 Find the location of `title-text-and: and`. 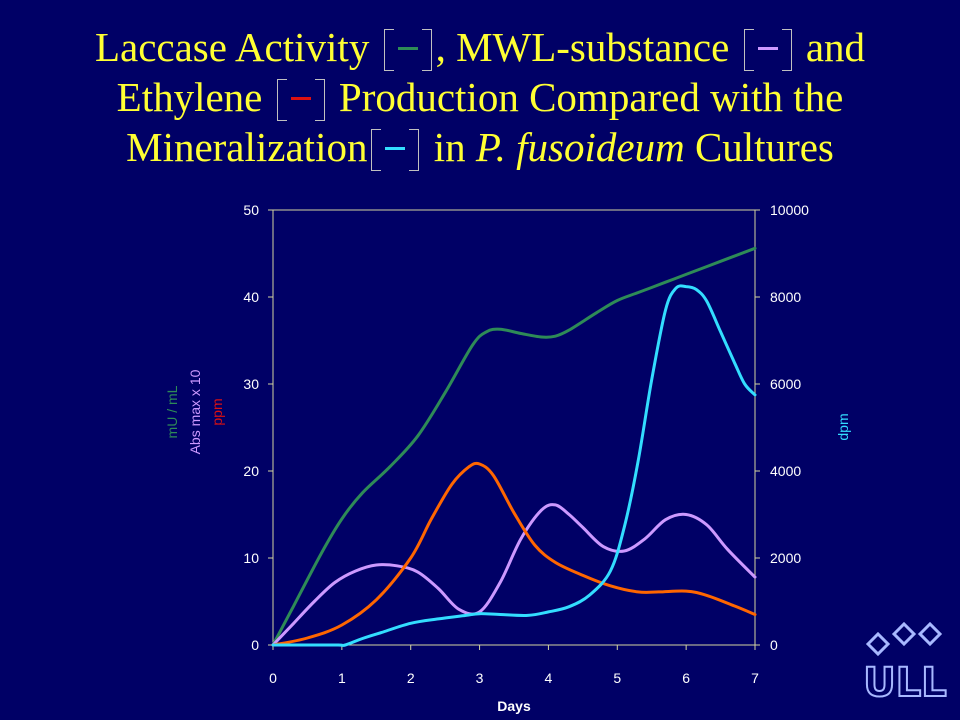

title-text-and: and is located at coordinates (835, 47).